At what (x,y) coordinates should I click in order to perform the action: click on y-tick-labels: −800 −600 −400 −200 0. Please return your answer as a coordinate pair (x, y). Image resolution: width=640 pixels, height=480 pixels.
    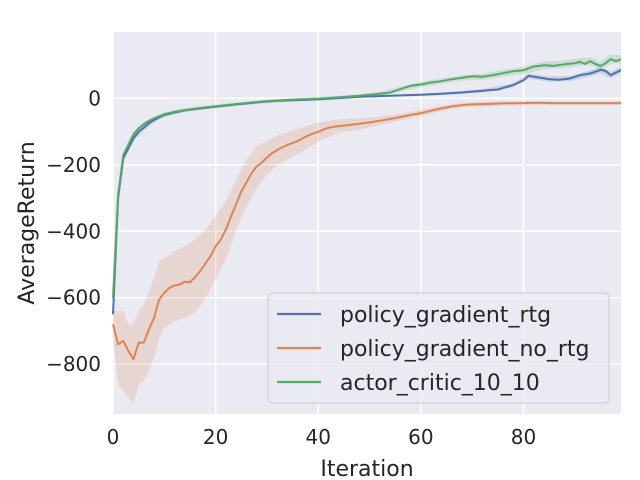
    Looking at the image, I should click on (73, 231).